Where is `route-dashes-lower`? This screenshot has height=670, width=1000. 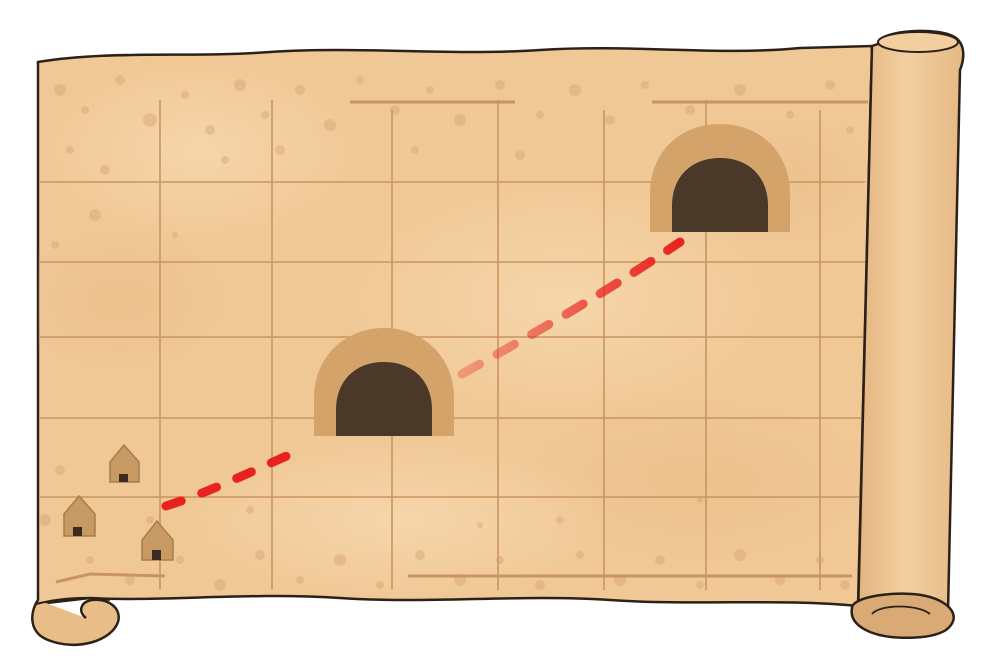
route-dashes-lower is located at coordinates (233, 478).